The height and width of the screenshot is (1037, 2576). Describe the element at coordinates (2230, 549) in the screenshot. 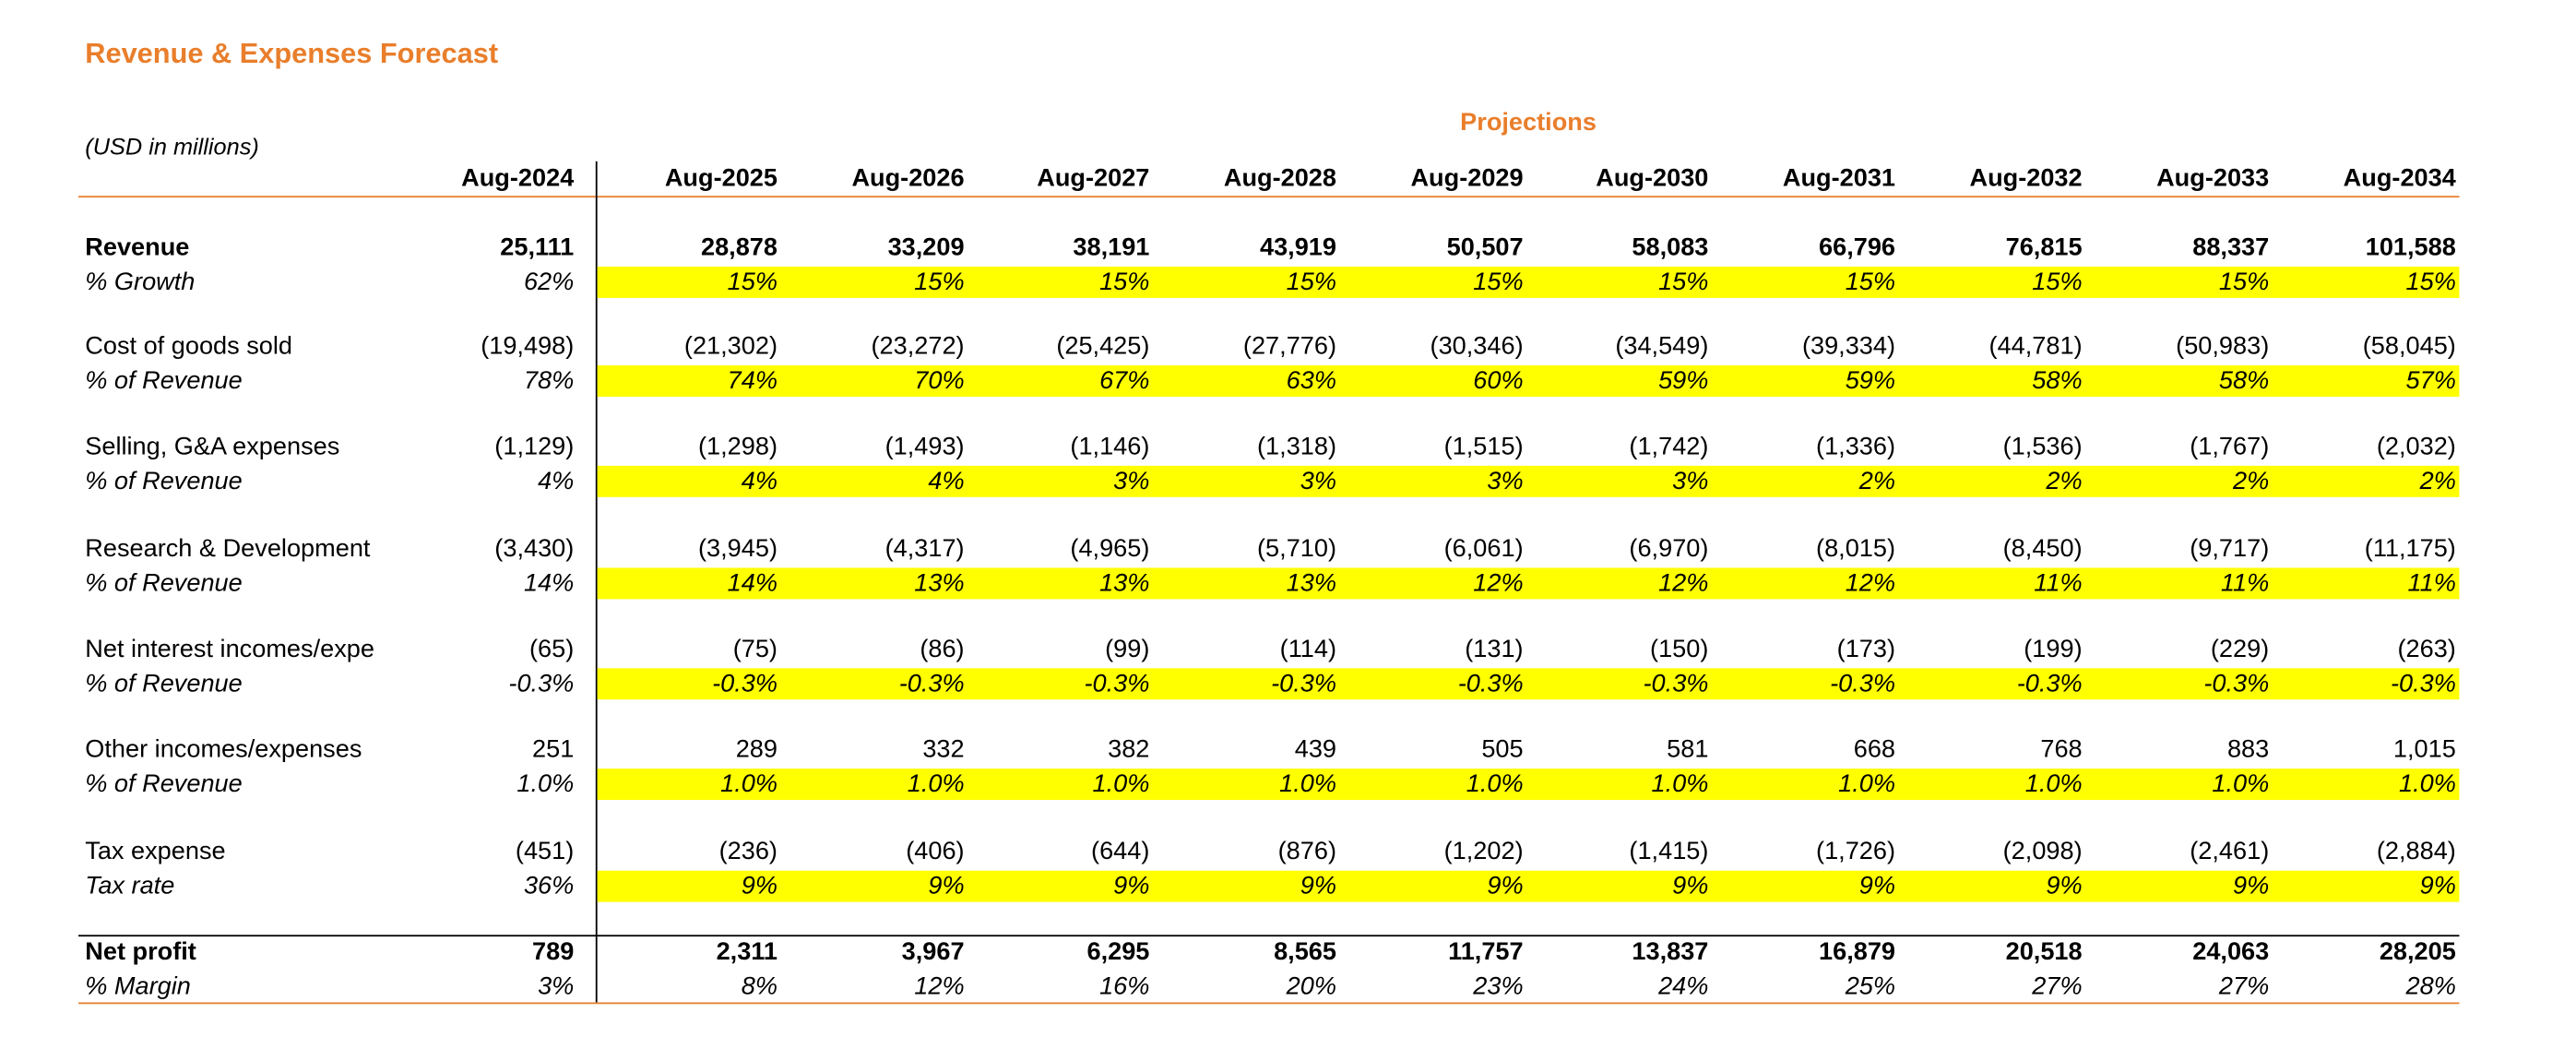

I see `cell: (9,717)` at that location.